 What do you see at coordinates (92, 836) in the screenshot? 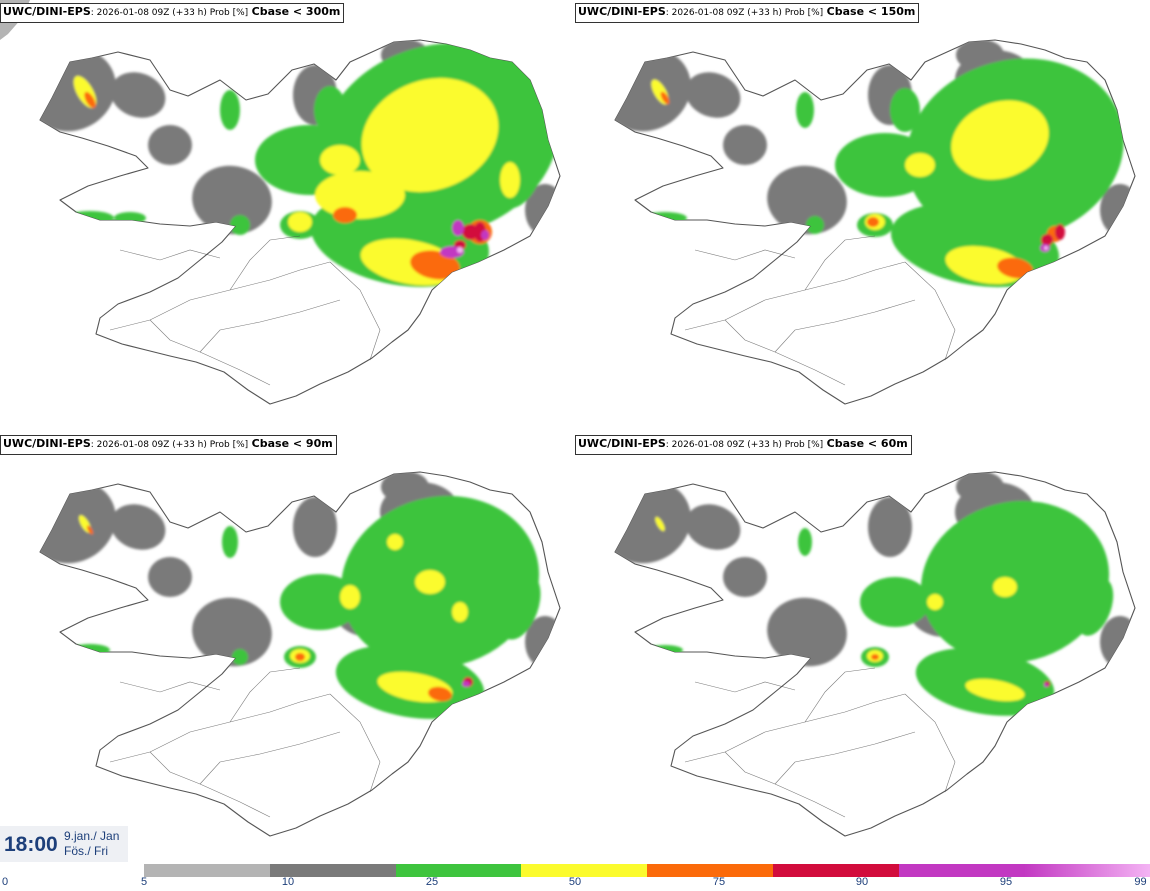
I see `valid-date-label: 9.jan./ Jan` at bounding box center [92, 836].